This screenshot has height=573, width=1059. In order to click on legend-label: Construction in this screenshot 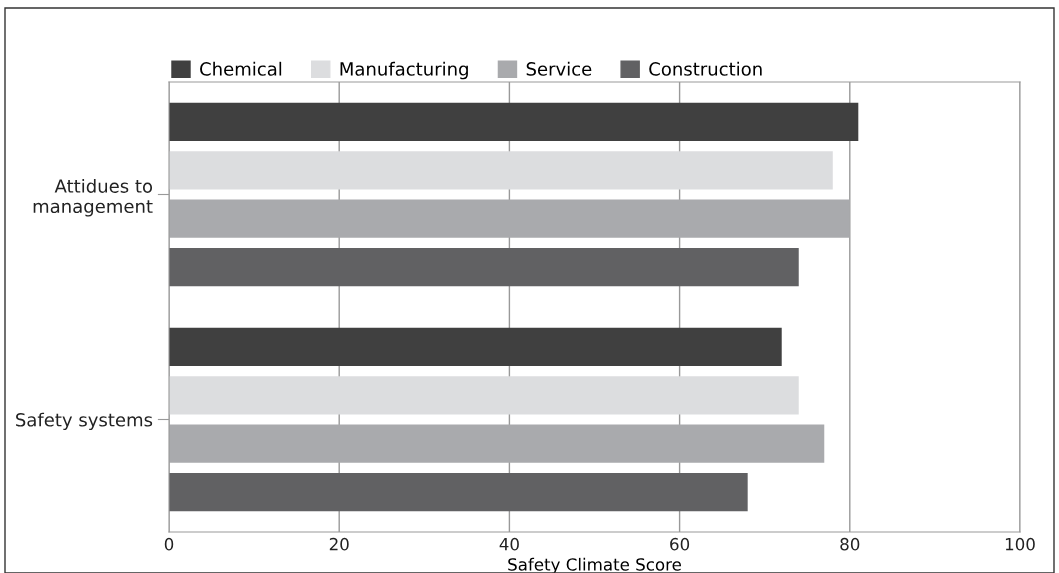, I will do `click(705, 68)`.